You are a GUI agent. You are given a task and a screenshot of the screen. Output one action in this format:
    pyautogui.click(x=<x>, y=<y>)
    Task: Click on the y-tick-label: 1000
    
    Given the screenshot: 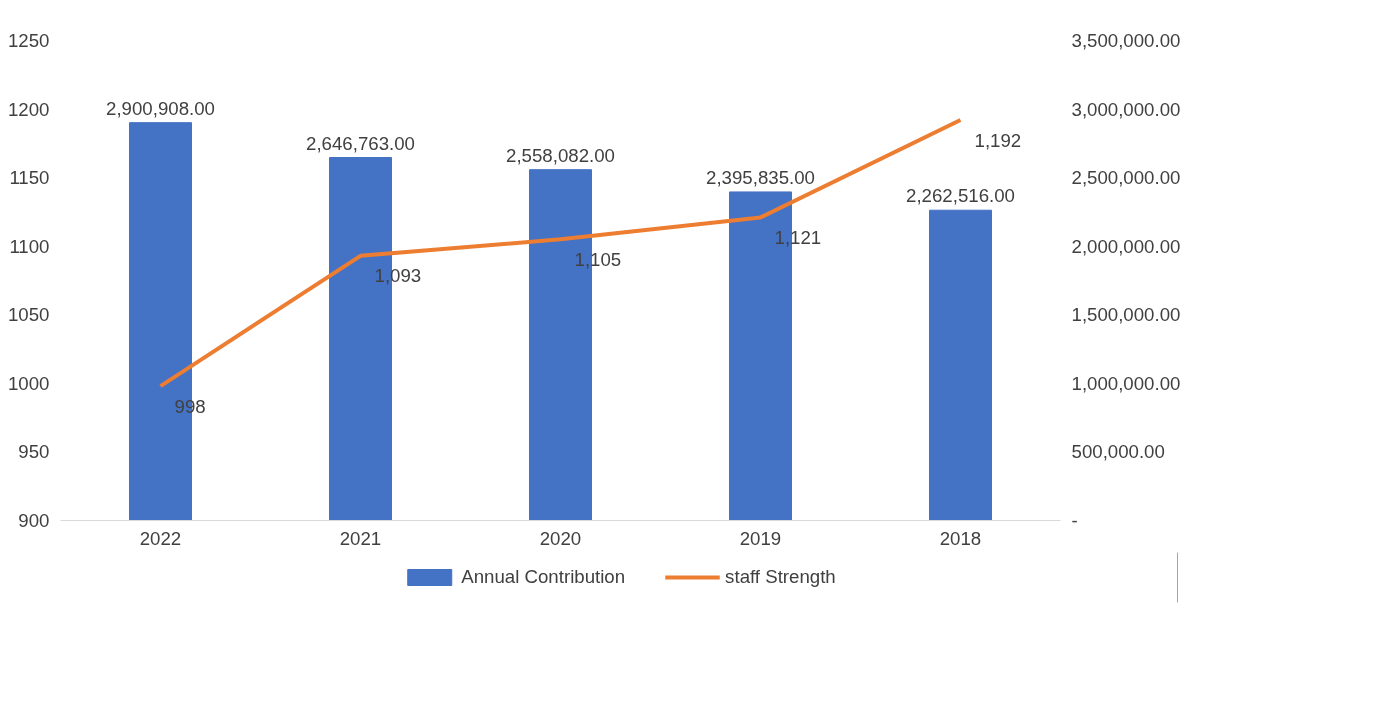 What is the action you would take?
    pyautogui.click(x=29, y=383)
    